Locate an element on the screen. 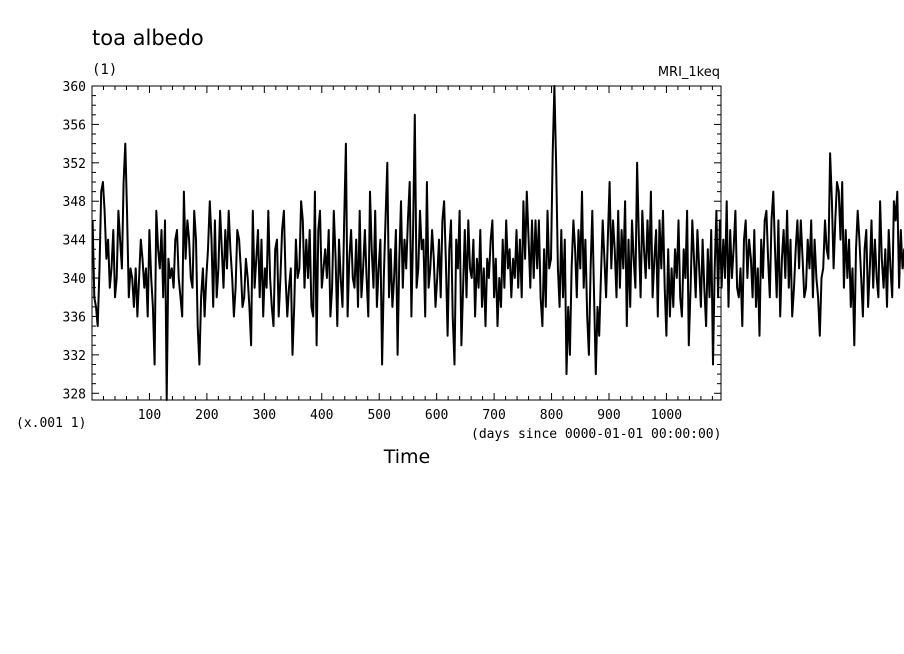  x-tick-label: 500 is located at coordinates (378, 415).